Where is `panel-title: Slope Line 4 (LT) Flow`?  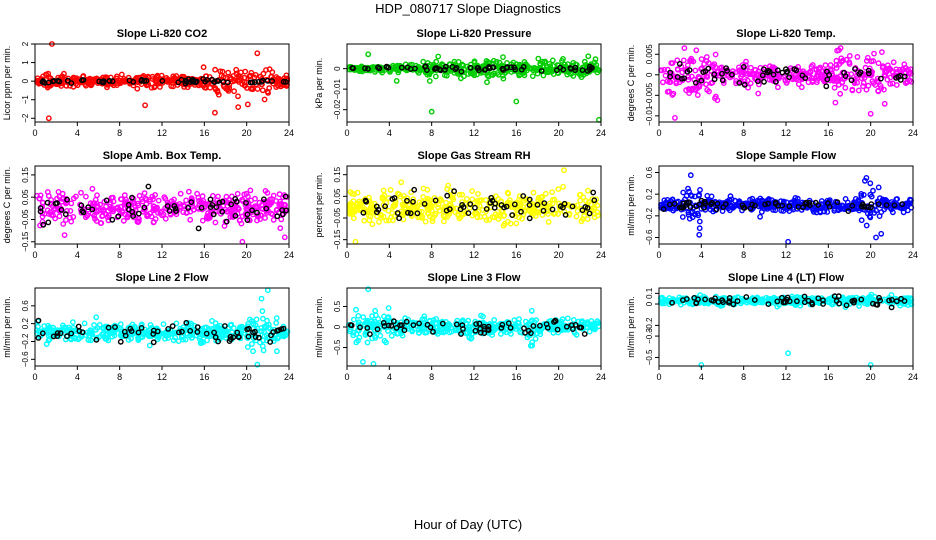
panel-title: Slope Line 4 (LT) Flow is located at coordinates (786, 278).